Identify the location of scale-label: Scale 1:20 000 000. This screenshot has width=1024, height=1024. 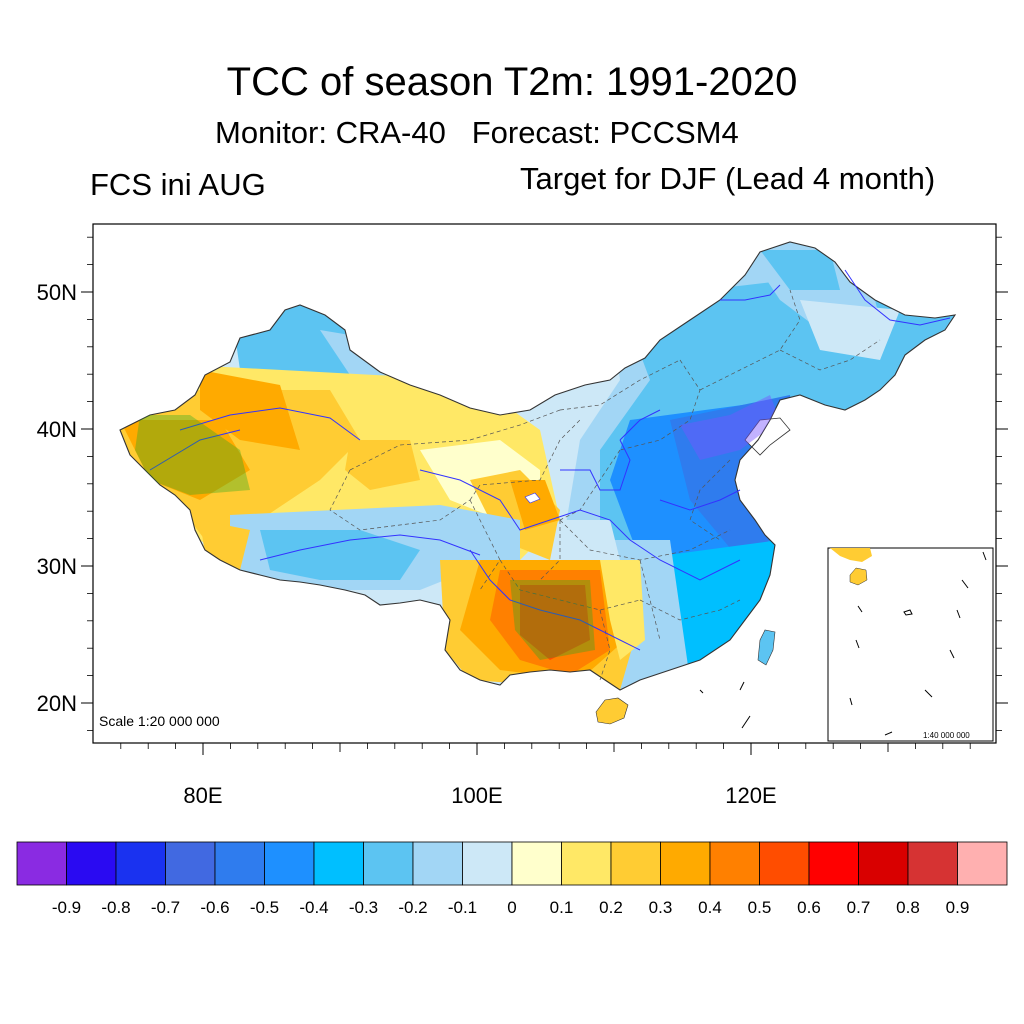
(159, 721).